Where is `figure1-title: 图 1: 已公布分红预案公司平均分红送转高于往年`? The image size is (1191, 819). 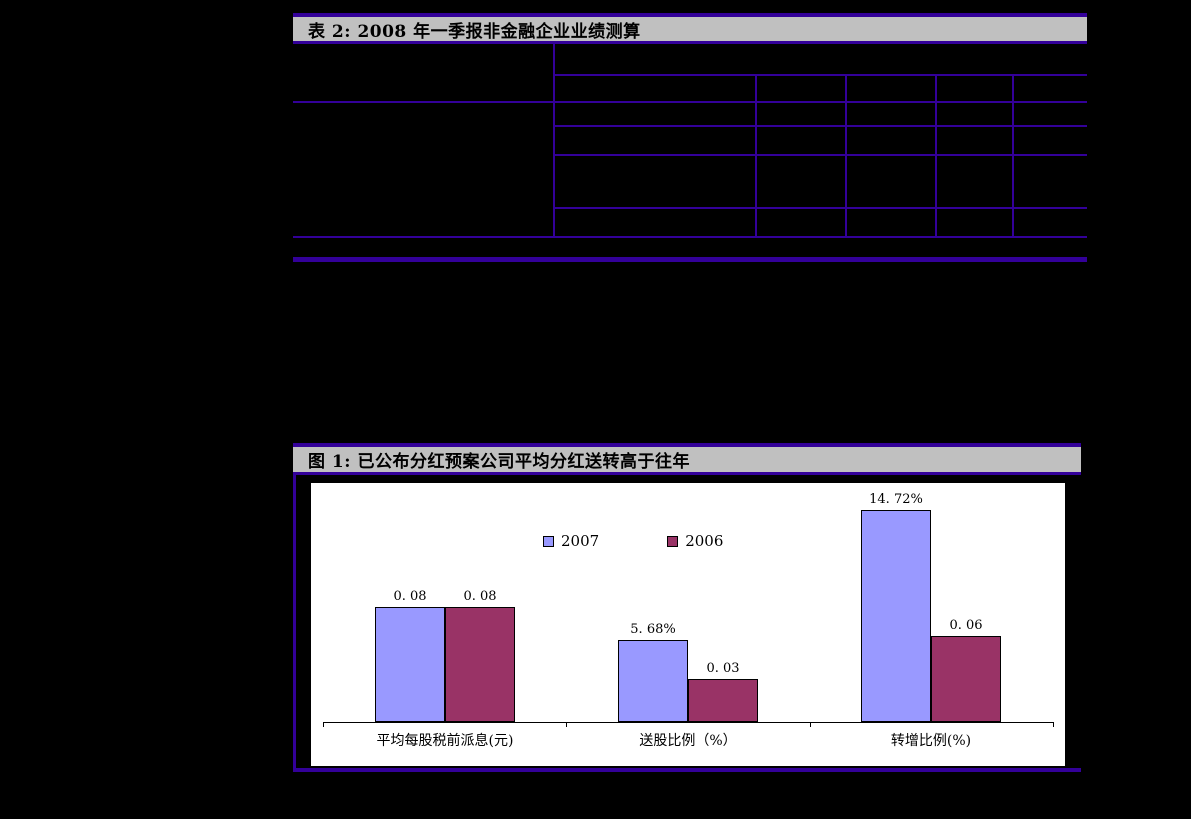 figure1-title: 图 1: 已公布分红预案公司平均分红送转高于往年 is located at coordinates (499, 462).